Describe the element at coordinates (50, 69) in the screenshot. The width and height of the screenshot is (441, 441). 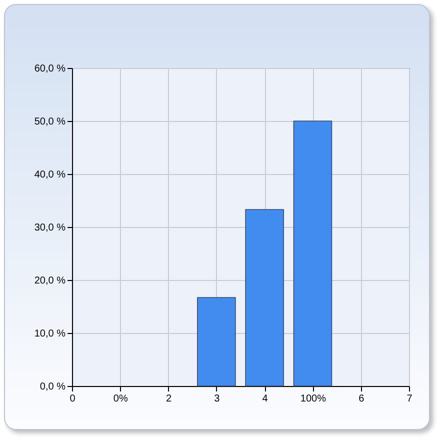
I see `y-tick-label: 60,0 %` at that location.